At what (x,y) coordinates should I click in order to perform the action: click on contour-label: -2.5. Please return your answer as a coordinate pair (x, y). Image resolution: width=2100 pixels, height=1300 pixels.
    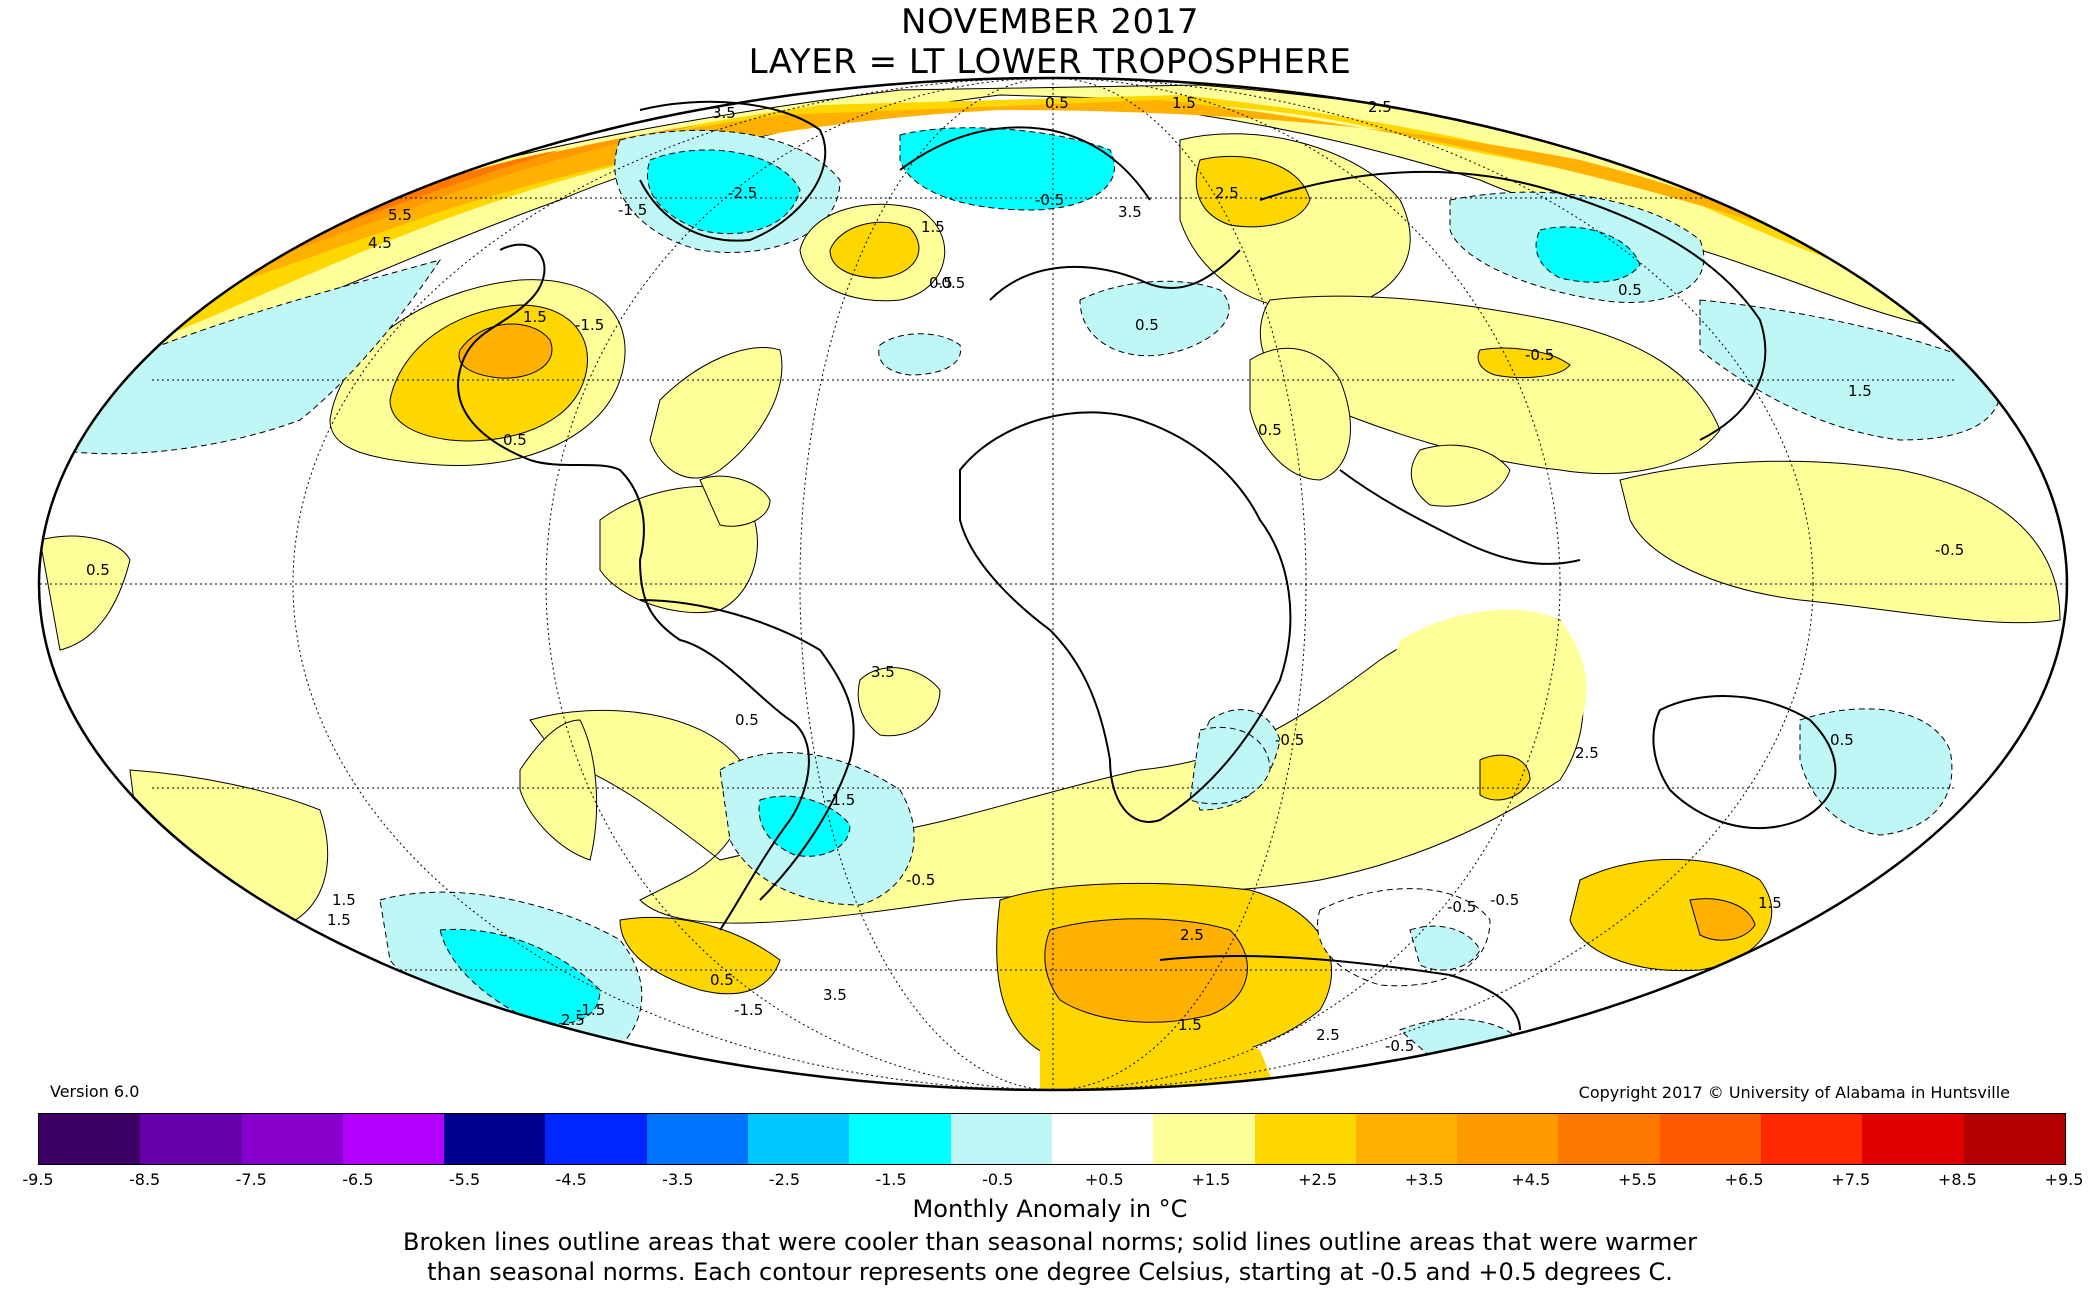
    Looking at the image, I should click on (742, 193).